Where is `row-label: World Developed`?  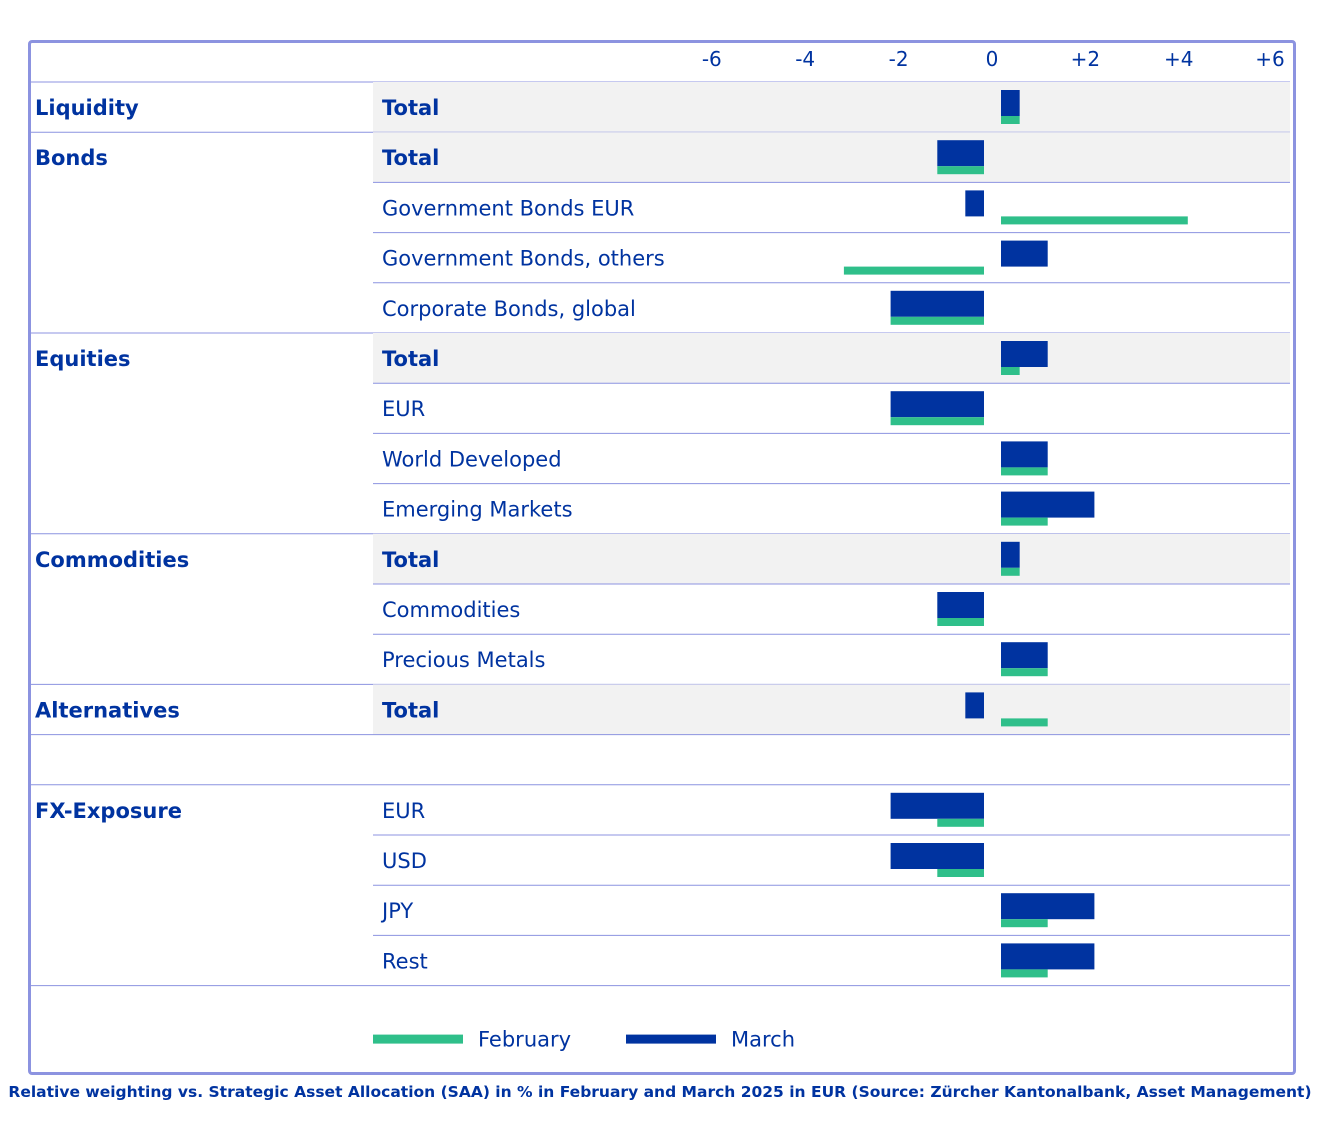 row-label: World Developed is located at coordinates (472, 459).